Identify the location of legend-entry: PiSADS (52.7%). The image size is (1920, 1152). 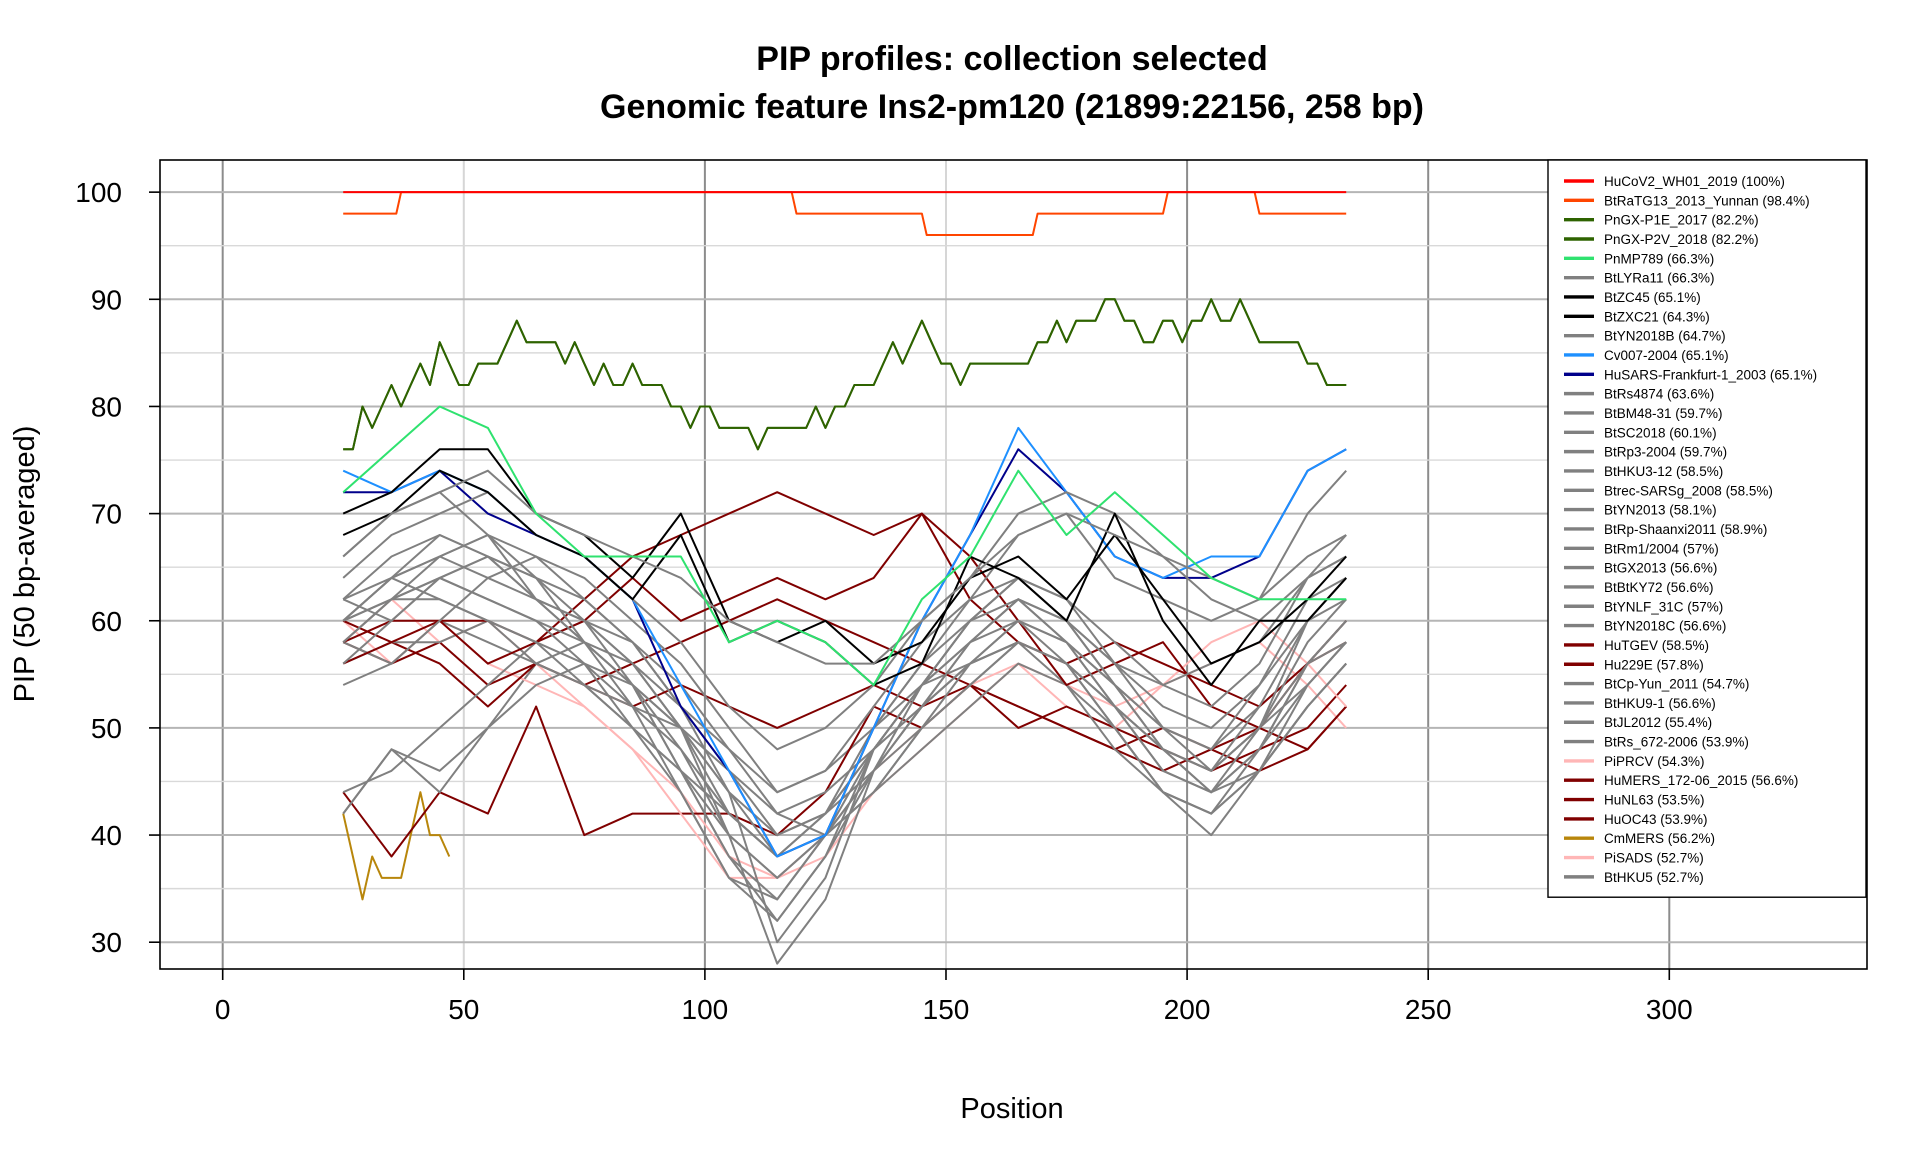
(1654, 858).